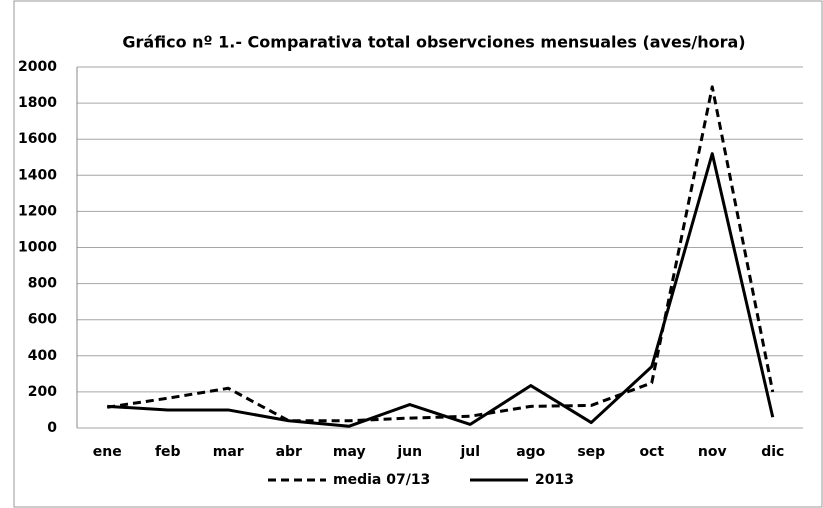 The height and width of the screenshot is (508, 823). Describe the element at coordinates (37, 175) in the screenshot. I see `y-tick-label: 1400` at that location.